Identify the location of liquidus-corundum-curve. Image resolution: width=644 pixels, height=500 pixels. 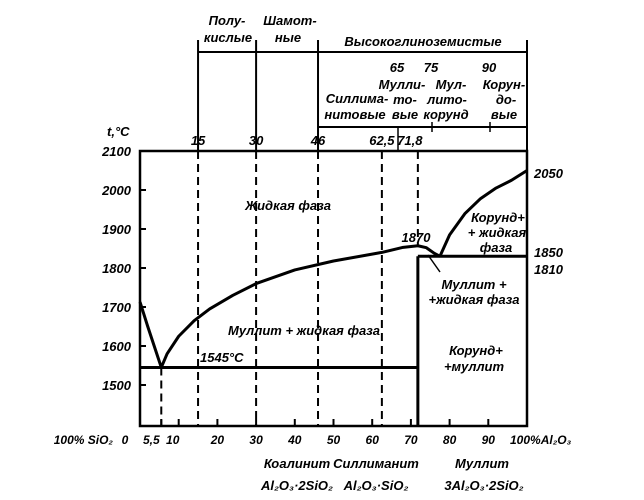
(483, 213).